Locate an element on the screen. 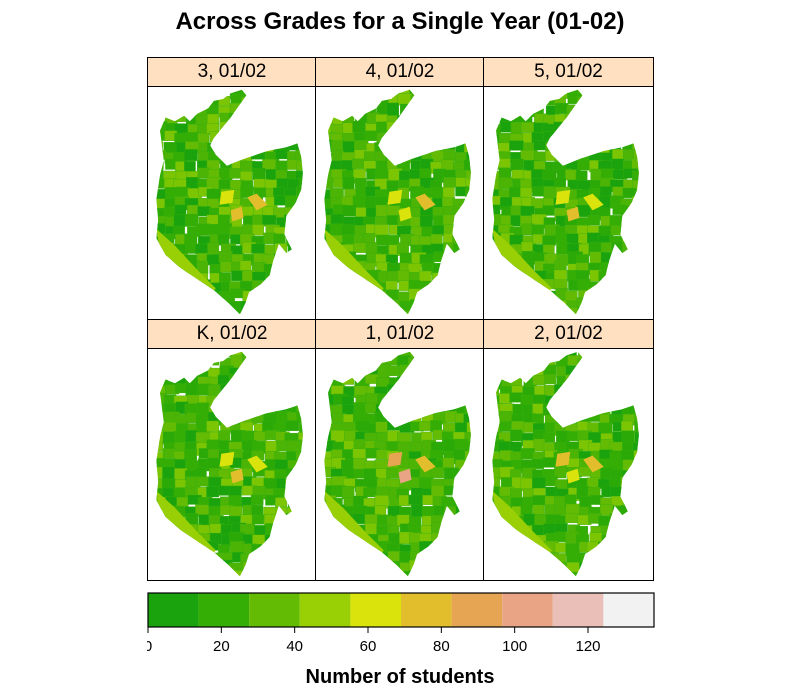 This screenshot has height=700, width=800. panel-grade-3: 3, 01/02 is located at coordinates (232, 189).